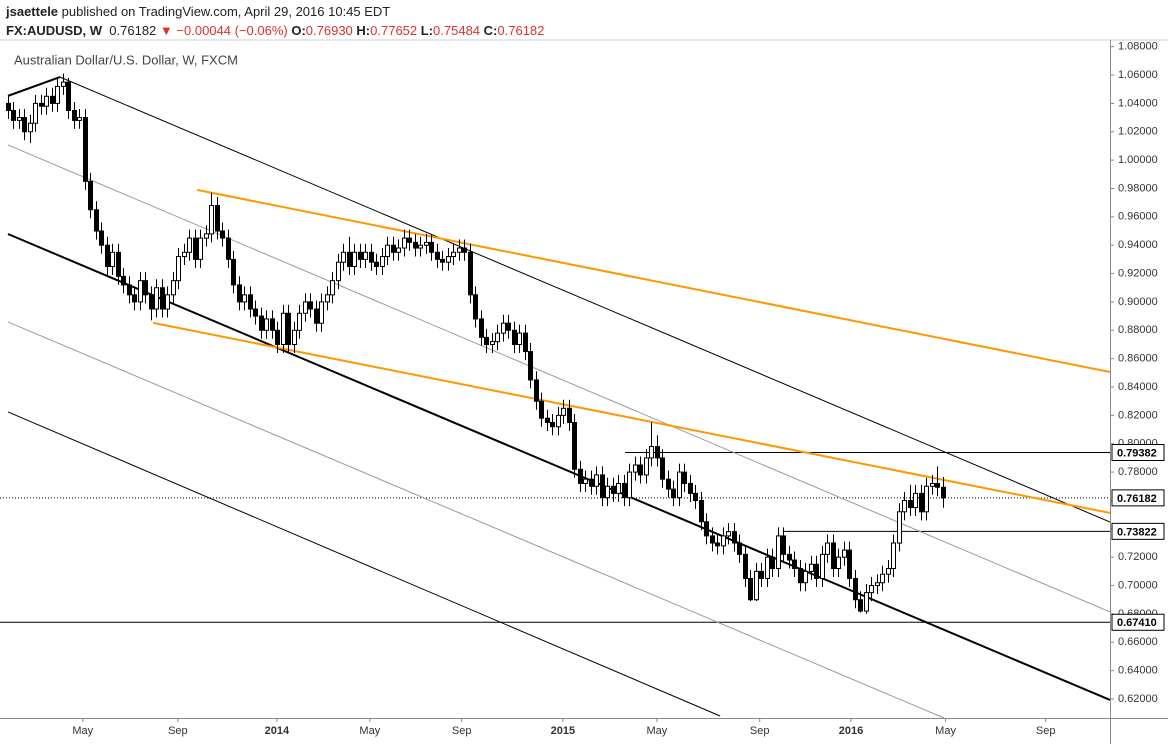 The width and height of the screenshot is (1168, 744). What do you see at coordinates (760, 731) in the screenshot?
I see `x-tick-label: Sep` at bounding box center [760, 731].